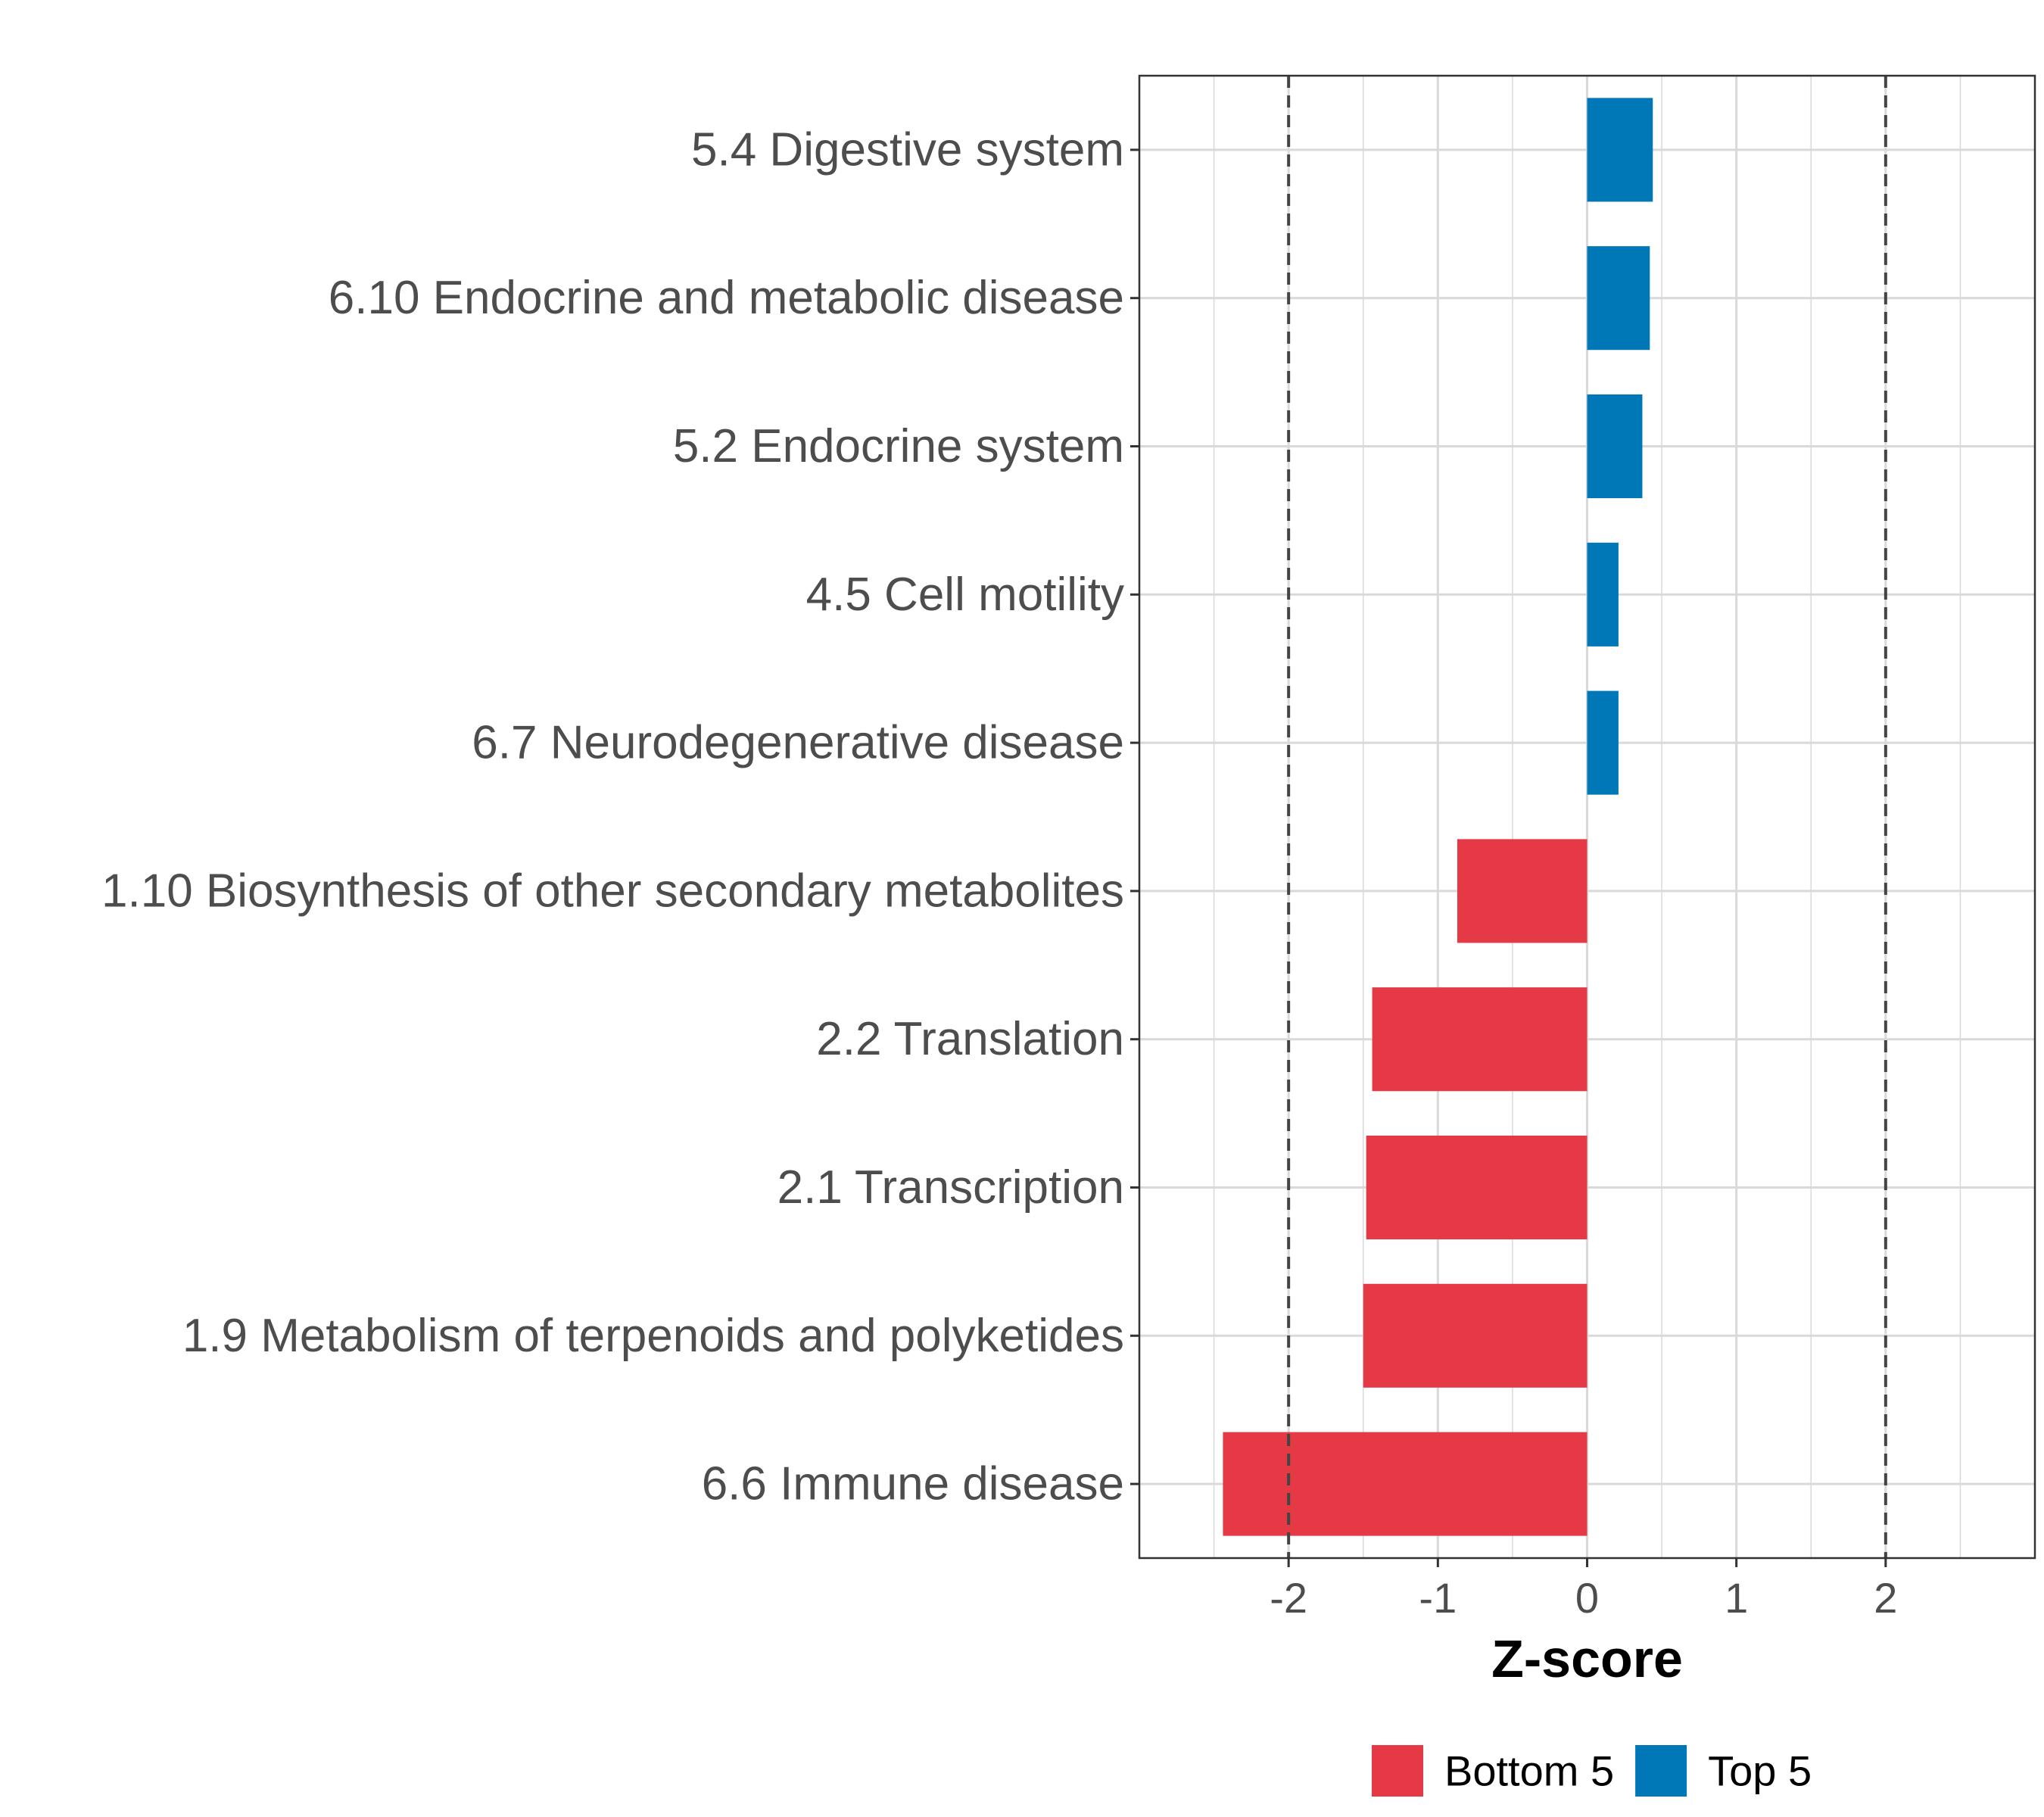  Describe the element at coordinates (965, 595) in the screenshot. I see `category-label: 4.5 Cell motility` at that location.